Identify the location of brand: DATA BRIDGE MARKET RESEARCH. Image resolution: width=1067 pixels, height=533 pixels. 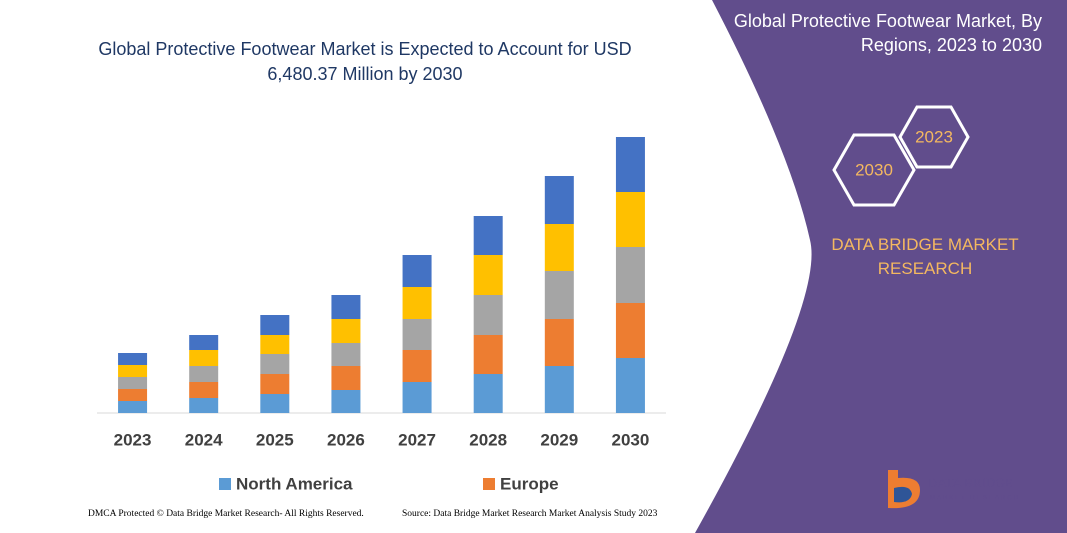
(925, 256).